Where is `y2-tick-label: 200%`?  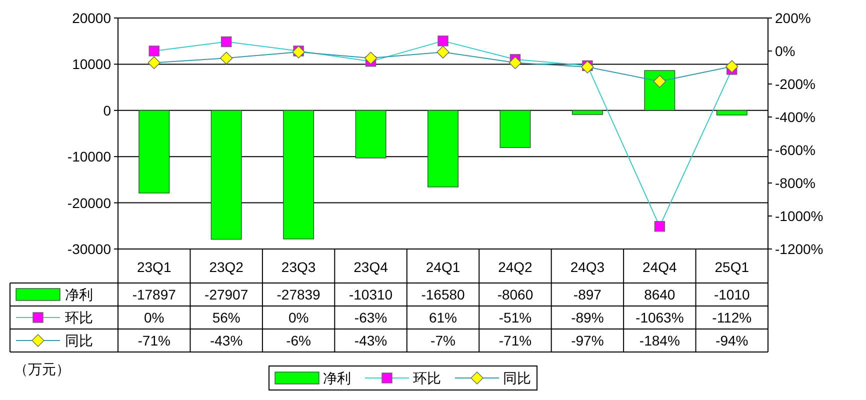 y2-tick-label: 200% is located at coordinates (793, 18).